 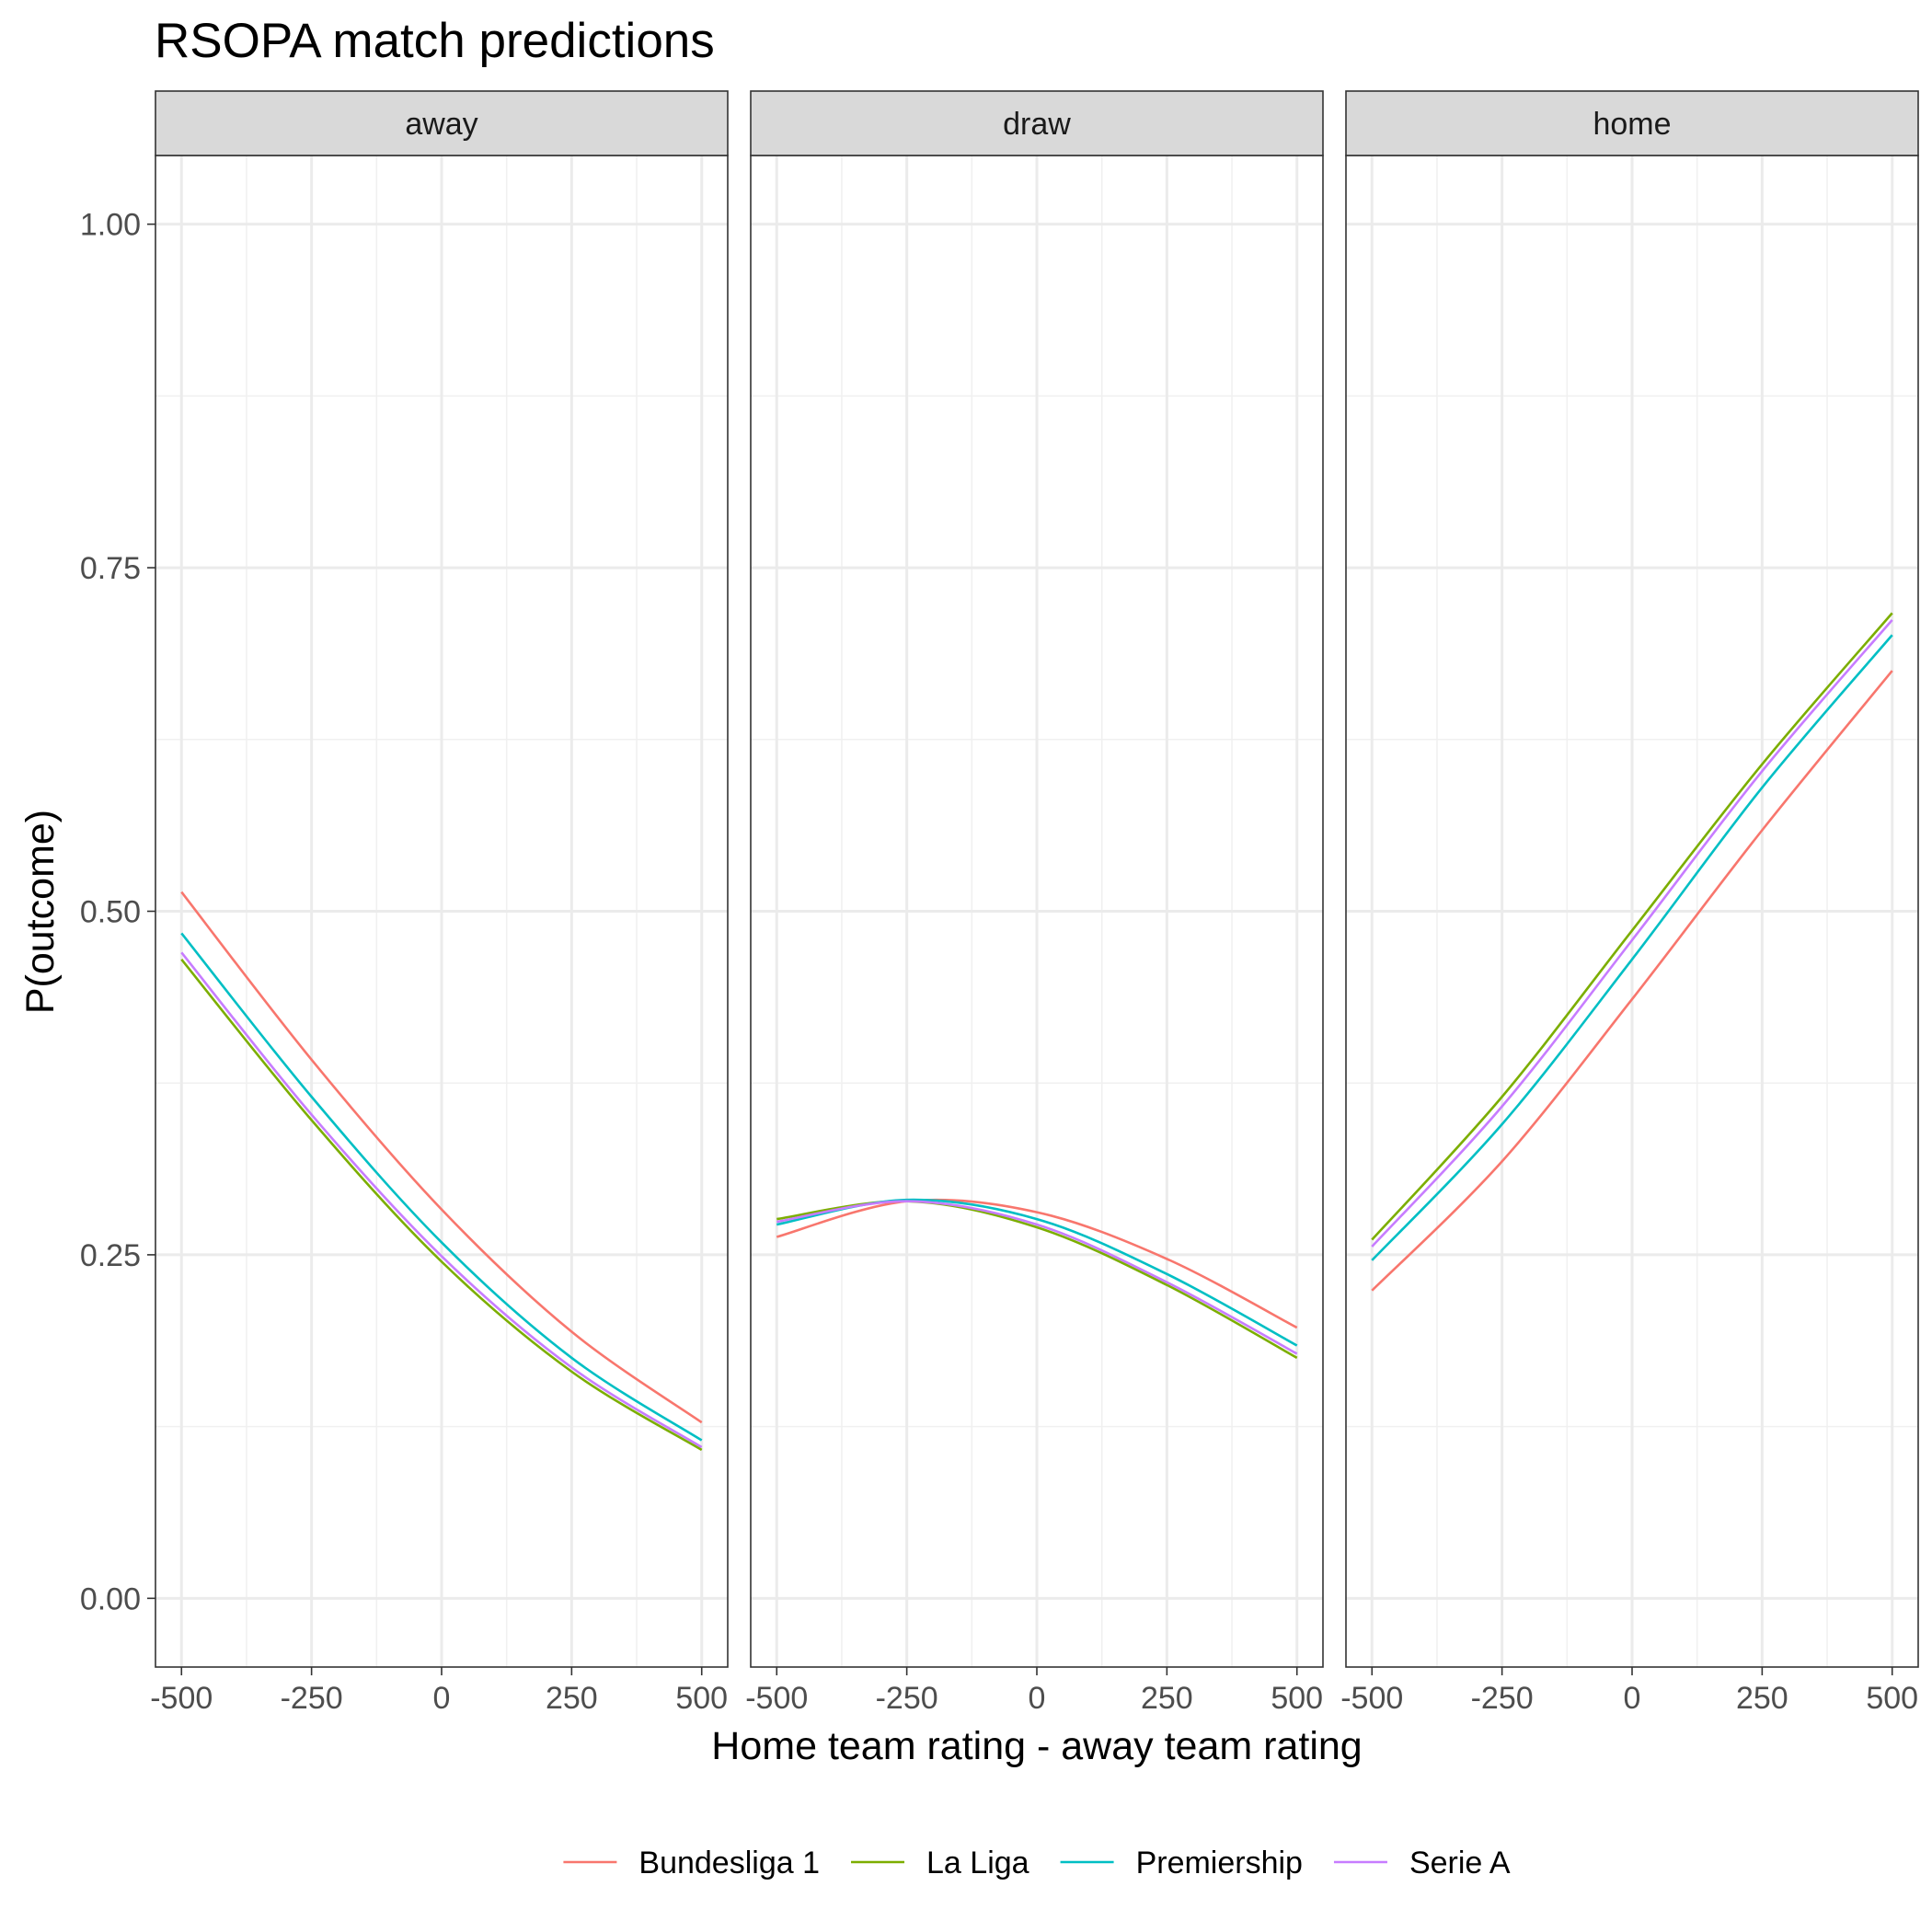 What do you see at coordinates (110, 1598) in the screenshot?
I see `y-tick-label: 0.00` at bounding box center [110, 1598].